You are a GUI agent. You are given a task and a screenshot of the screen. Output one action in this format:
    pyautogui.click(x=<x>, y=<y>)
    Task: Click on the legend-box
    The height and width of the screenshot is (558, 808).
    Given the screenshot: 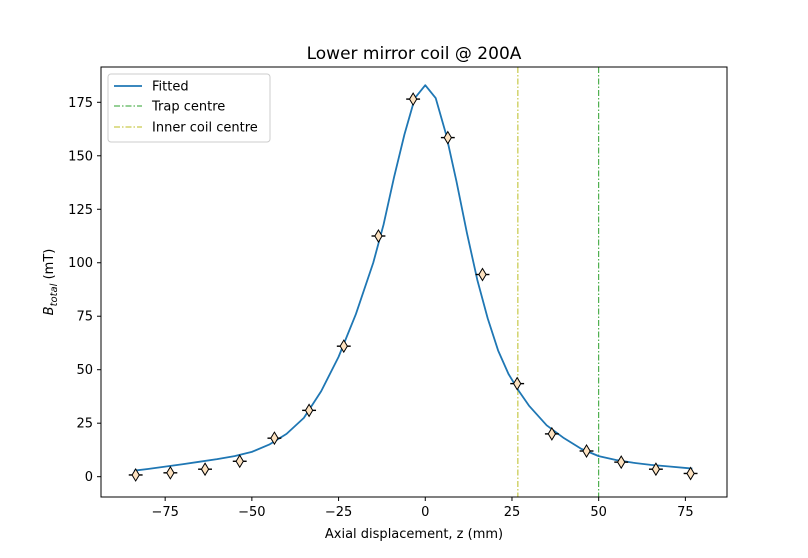 What is the action you would take?
    pyautogui.click(x=189, y=108)
    